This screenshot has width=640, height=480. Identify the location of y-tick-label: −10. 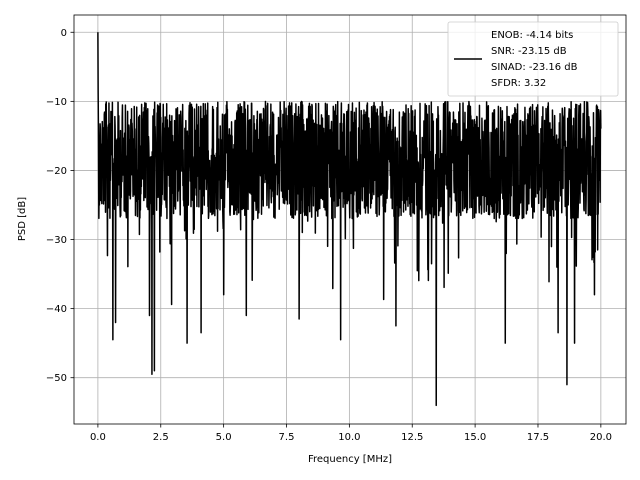
(56, 102).